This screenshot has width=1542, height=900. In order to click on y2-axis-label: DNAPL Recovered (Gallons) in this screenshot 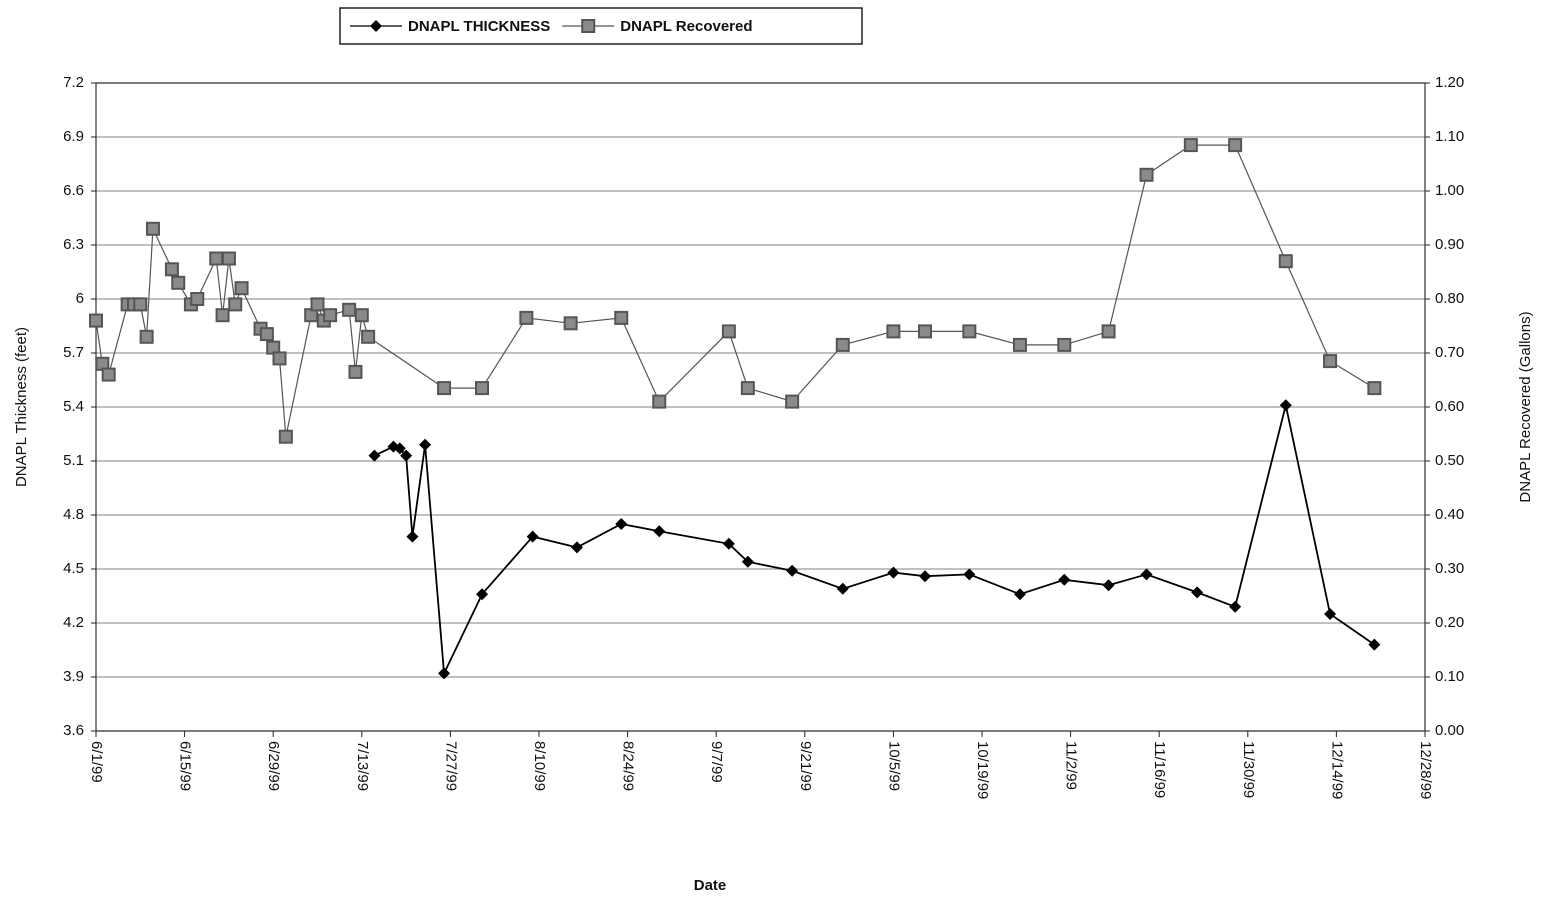, I will do `click(1525, 406)`.